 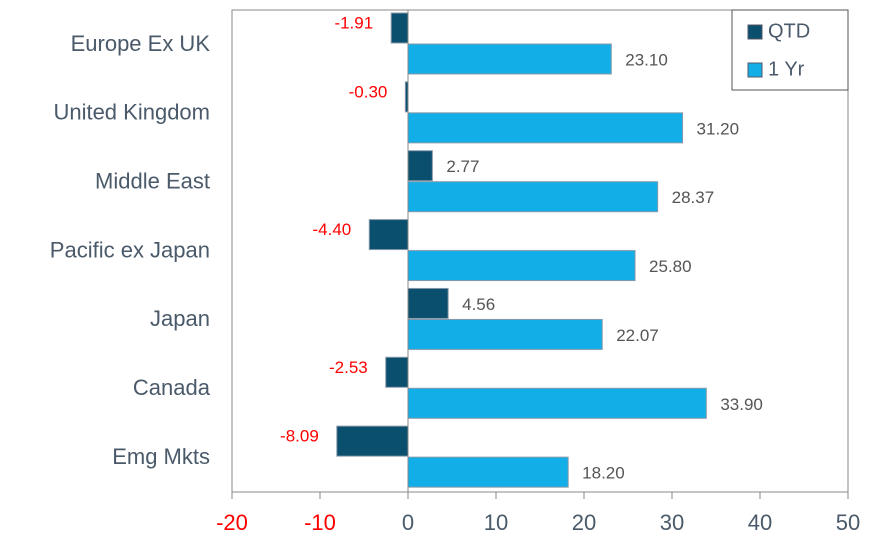 What do you see at coordinates (478, 304) in the screenshot?
I see `value-label: 4.56` at bounding box center [478, 304].